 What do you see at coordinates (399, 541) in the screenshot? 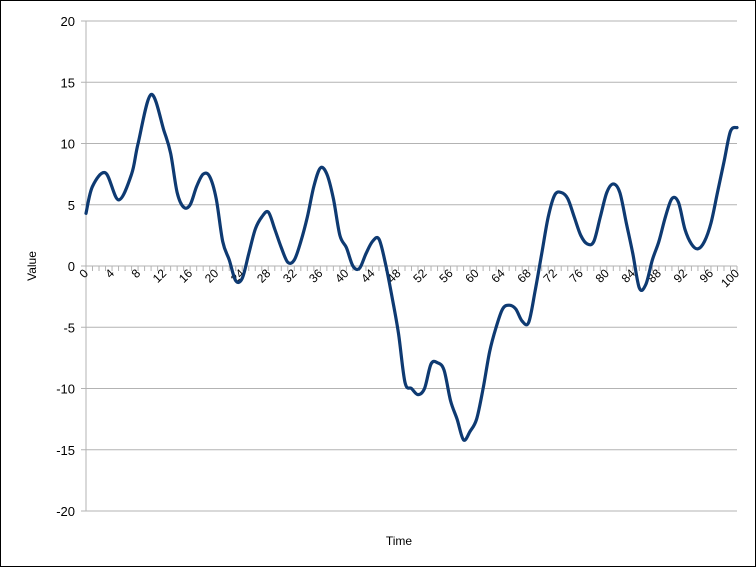
I see `x-axis-title: Time` at bounding box center [399, 541].